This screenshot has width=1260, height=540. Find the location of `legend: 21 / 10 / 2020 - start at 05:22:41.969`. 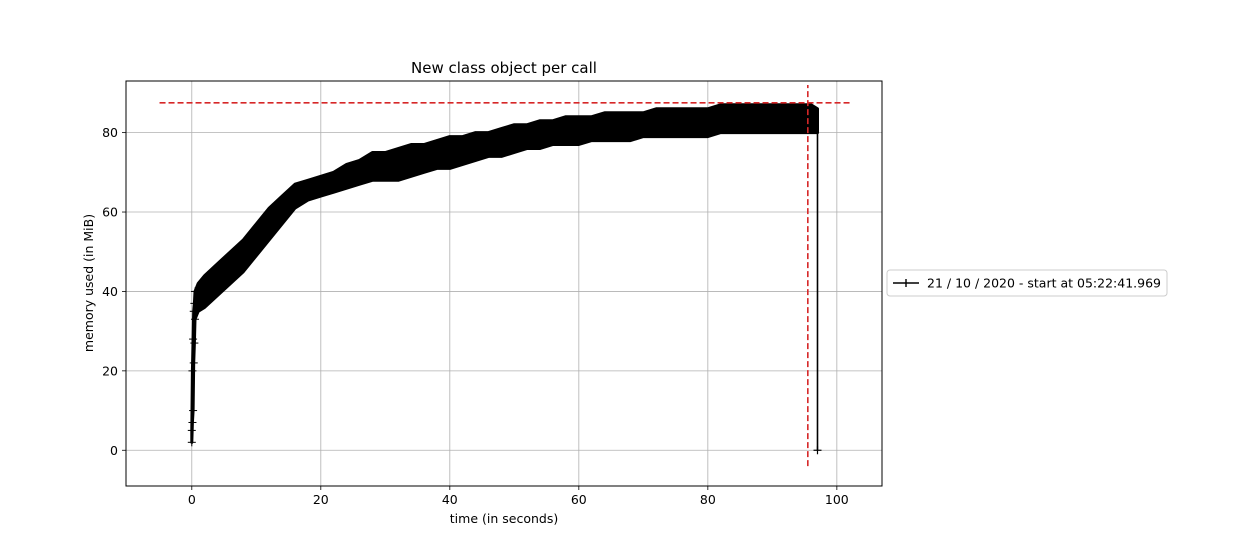

legend: 21 / 10 / 2020 - start at 05:22:41.969 is located at coordinates (1027, 283).